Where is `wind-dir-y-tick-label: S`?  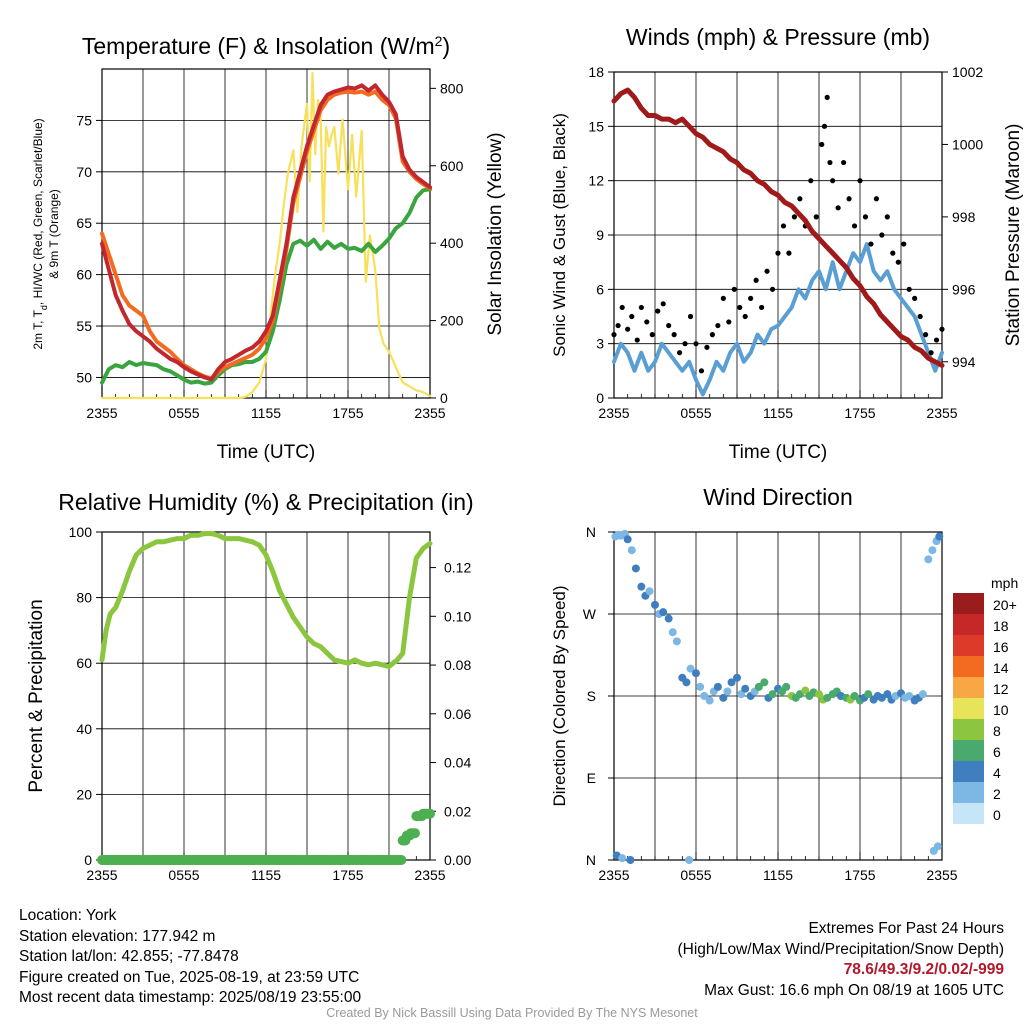 wind-dir-y-tick-label: S is located at coordinates (591, 696).